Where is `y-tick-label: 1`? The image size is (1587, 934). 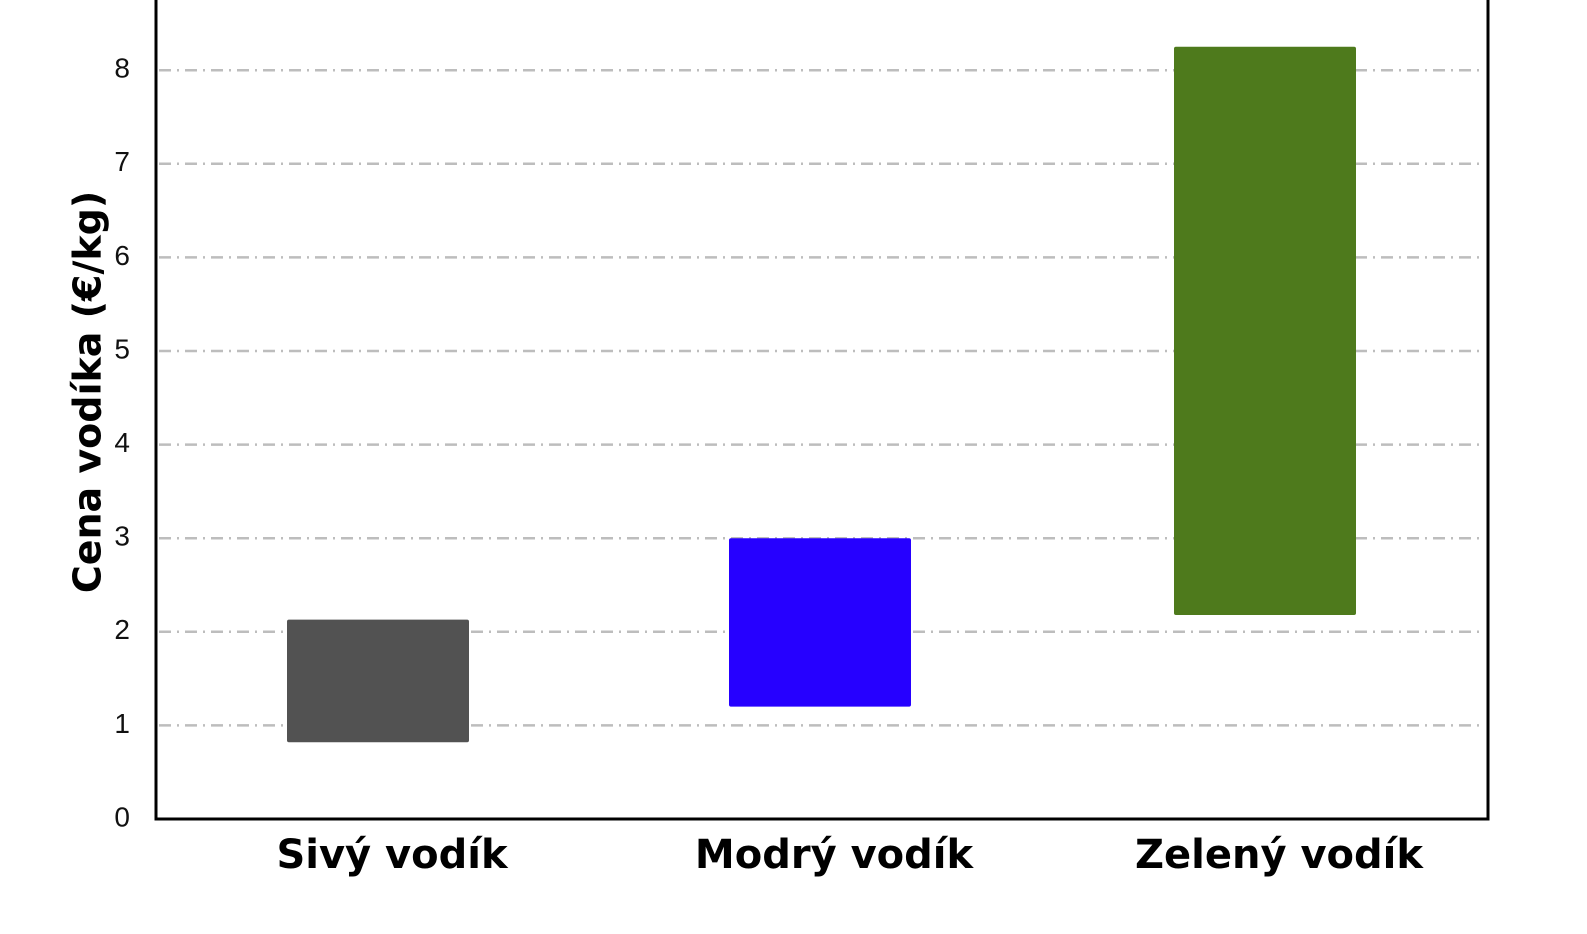 y-tick-label: 1 is located at coordinates (122, 723).